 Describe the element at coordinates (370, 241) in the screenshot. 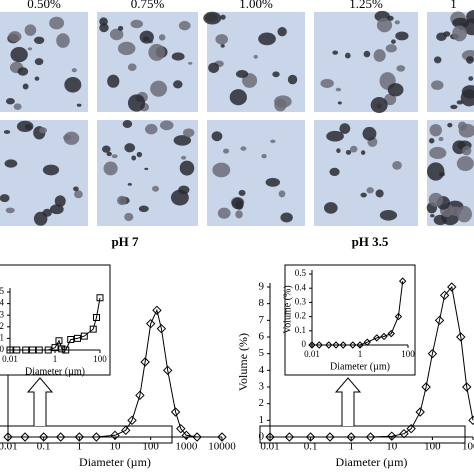

I see `panel-title: pH 3.5` at that location.